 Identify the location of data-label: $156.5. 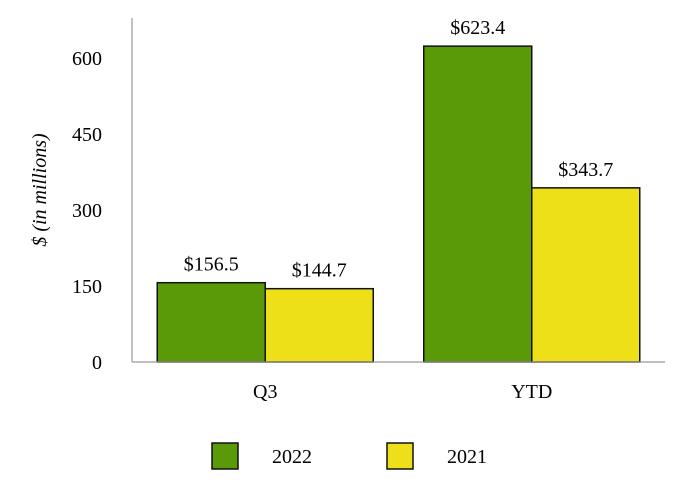
(211, 265).